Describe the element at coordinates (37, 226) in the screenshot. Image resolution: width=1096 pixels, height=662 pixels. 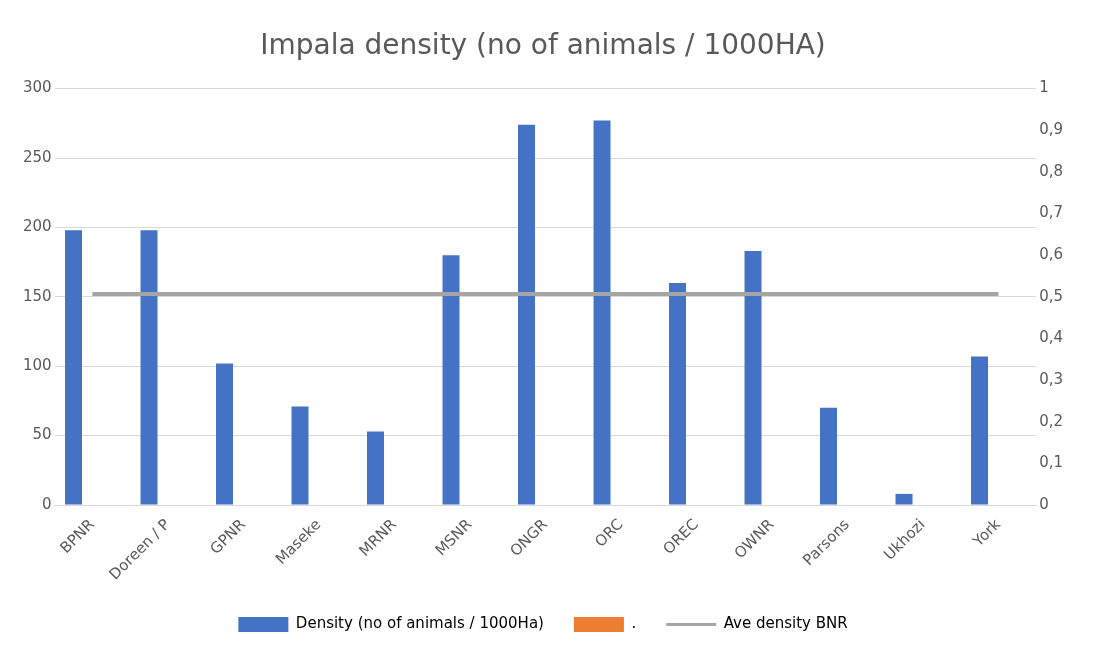
I see `y-tick-label: 200` at that location.